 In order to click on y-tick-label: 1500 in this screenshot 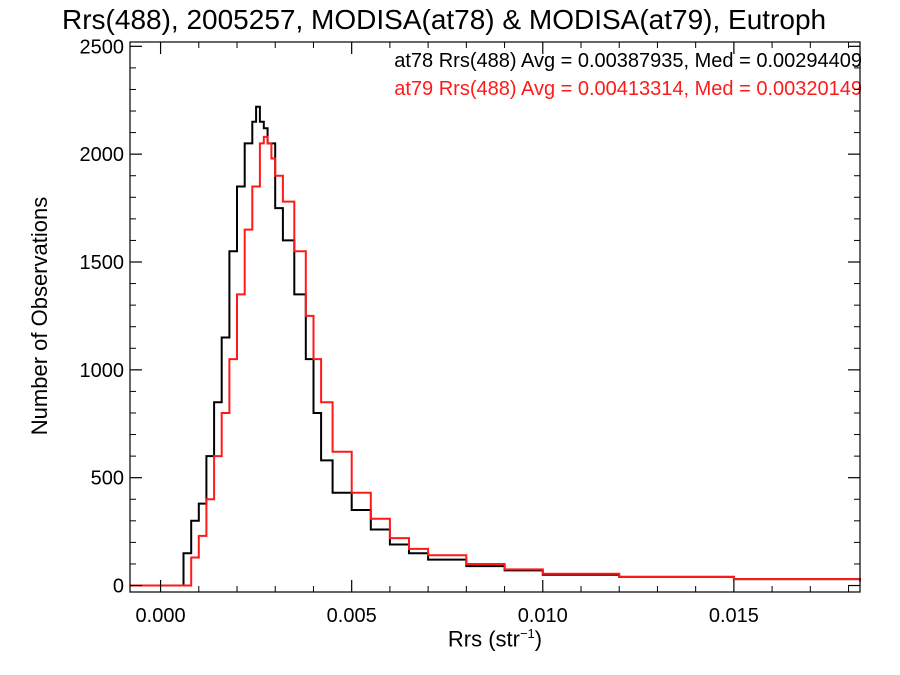, I will do `click(102, 263)`.